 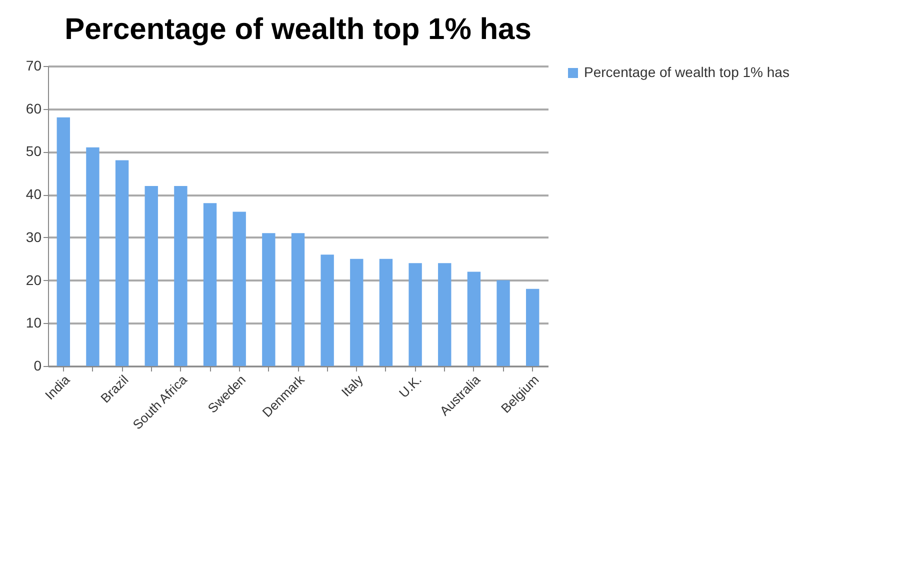 I want to click on y-tick-label: 60, so click(x=34, y=108).